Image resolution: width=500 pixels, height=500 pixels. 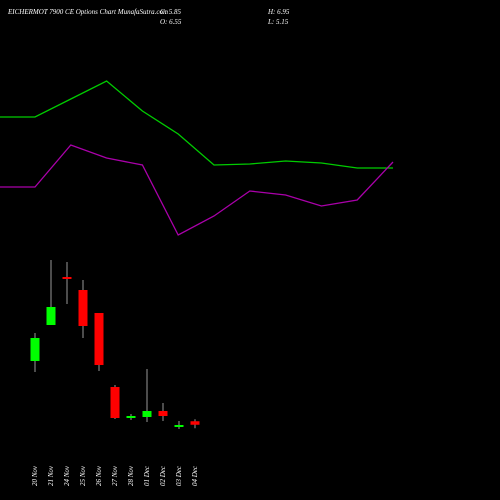 What do you see at coordinates (131, 475) in the screenshot?
I see `x-tick-label: 28 Nov` at bounding box center [131, 475].